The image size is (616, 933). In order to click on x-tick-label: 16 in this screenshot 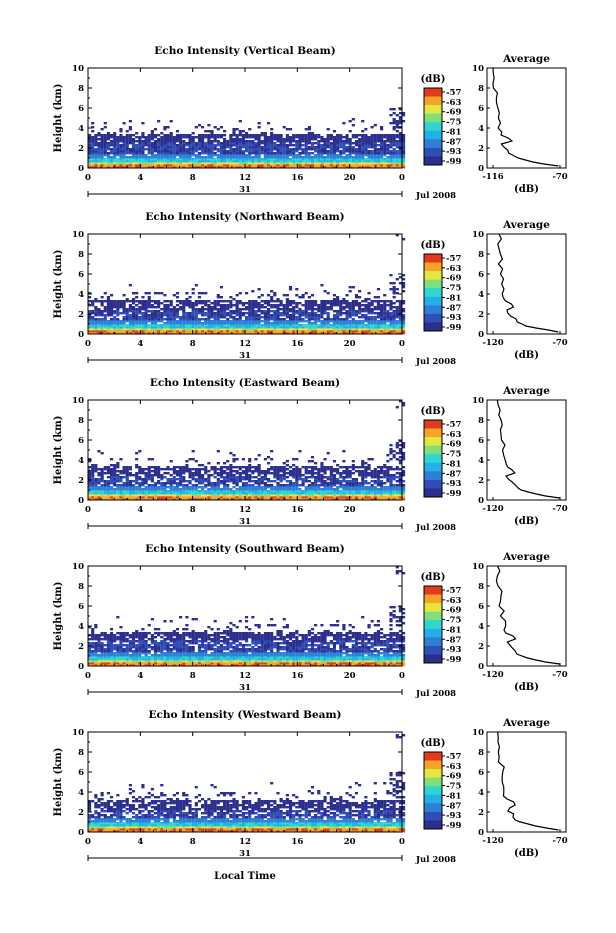, I will do `click(297, 178)`.